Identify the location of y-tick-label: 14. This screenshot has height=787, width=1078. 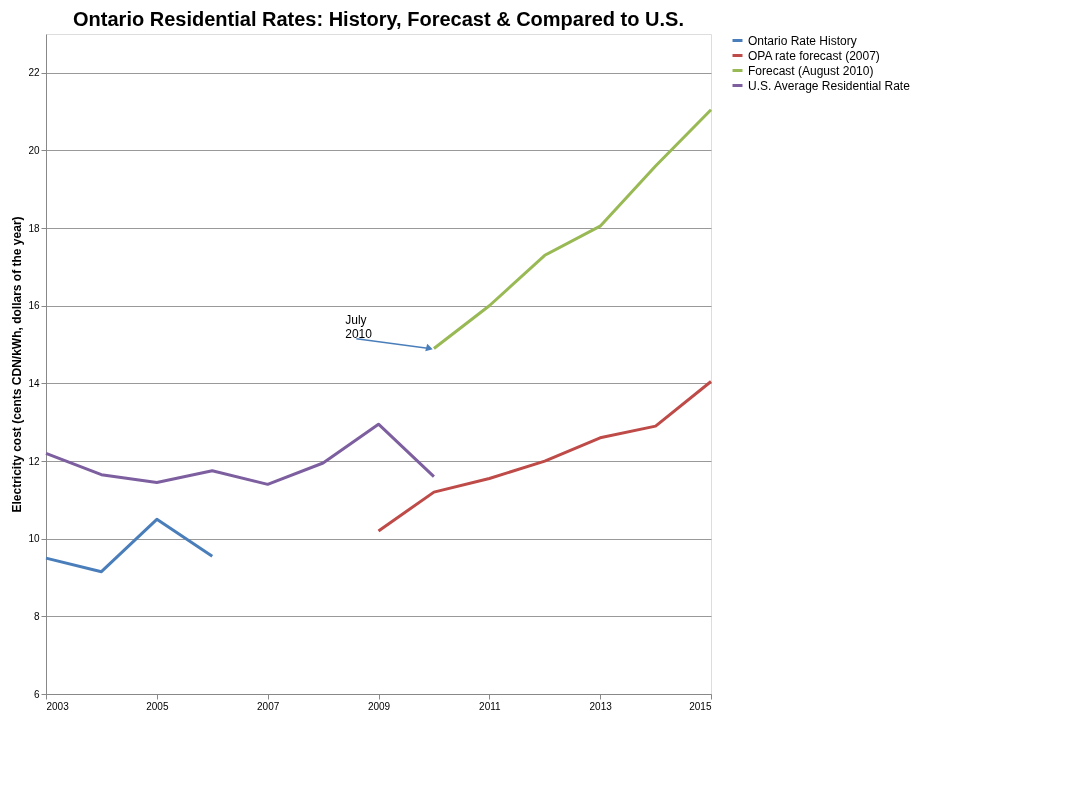
(34, 383).